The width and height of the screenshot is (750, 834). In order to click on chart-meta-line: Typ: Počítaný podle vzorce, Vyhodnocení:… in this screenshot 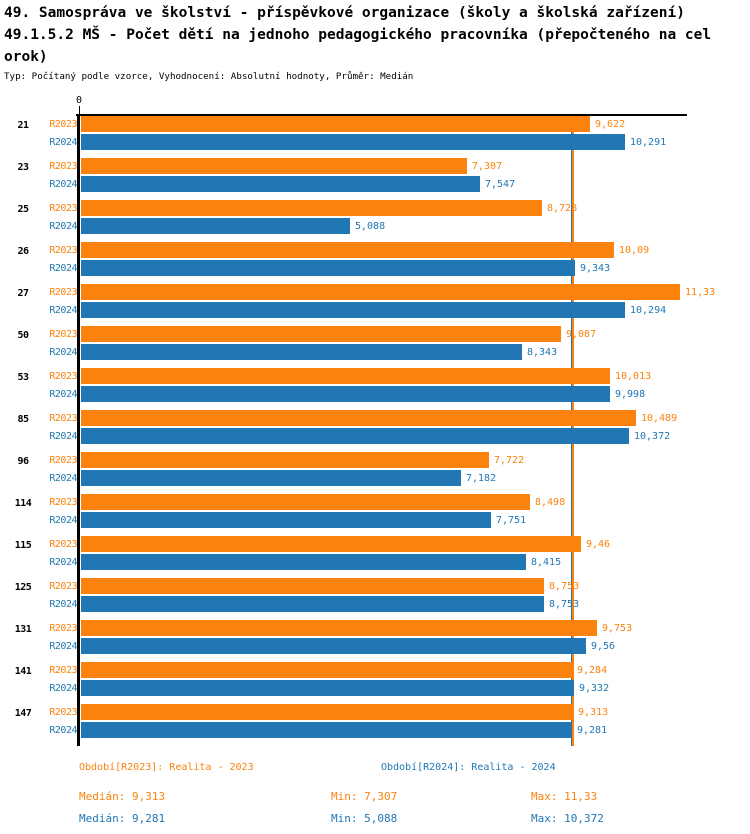, I will do `click(209, 76)`.